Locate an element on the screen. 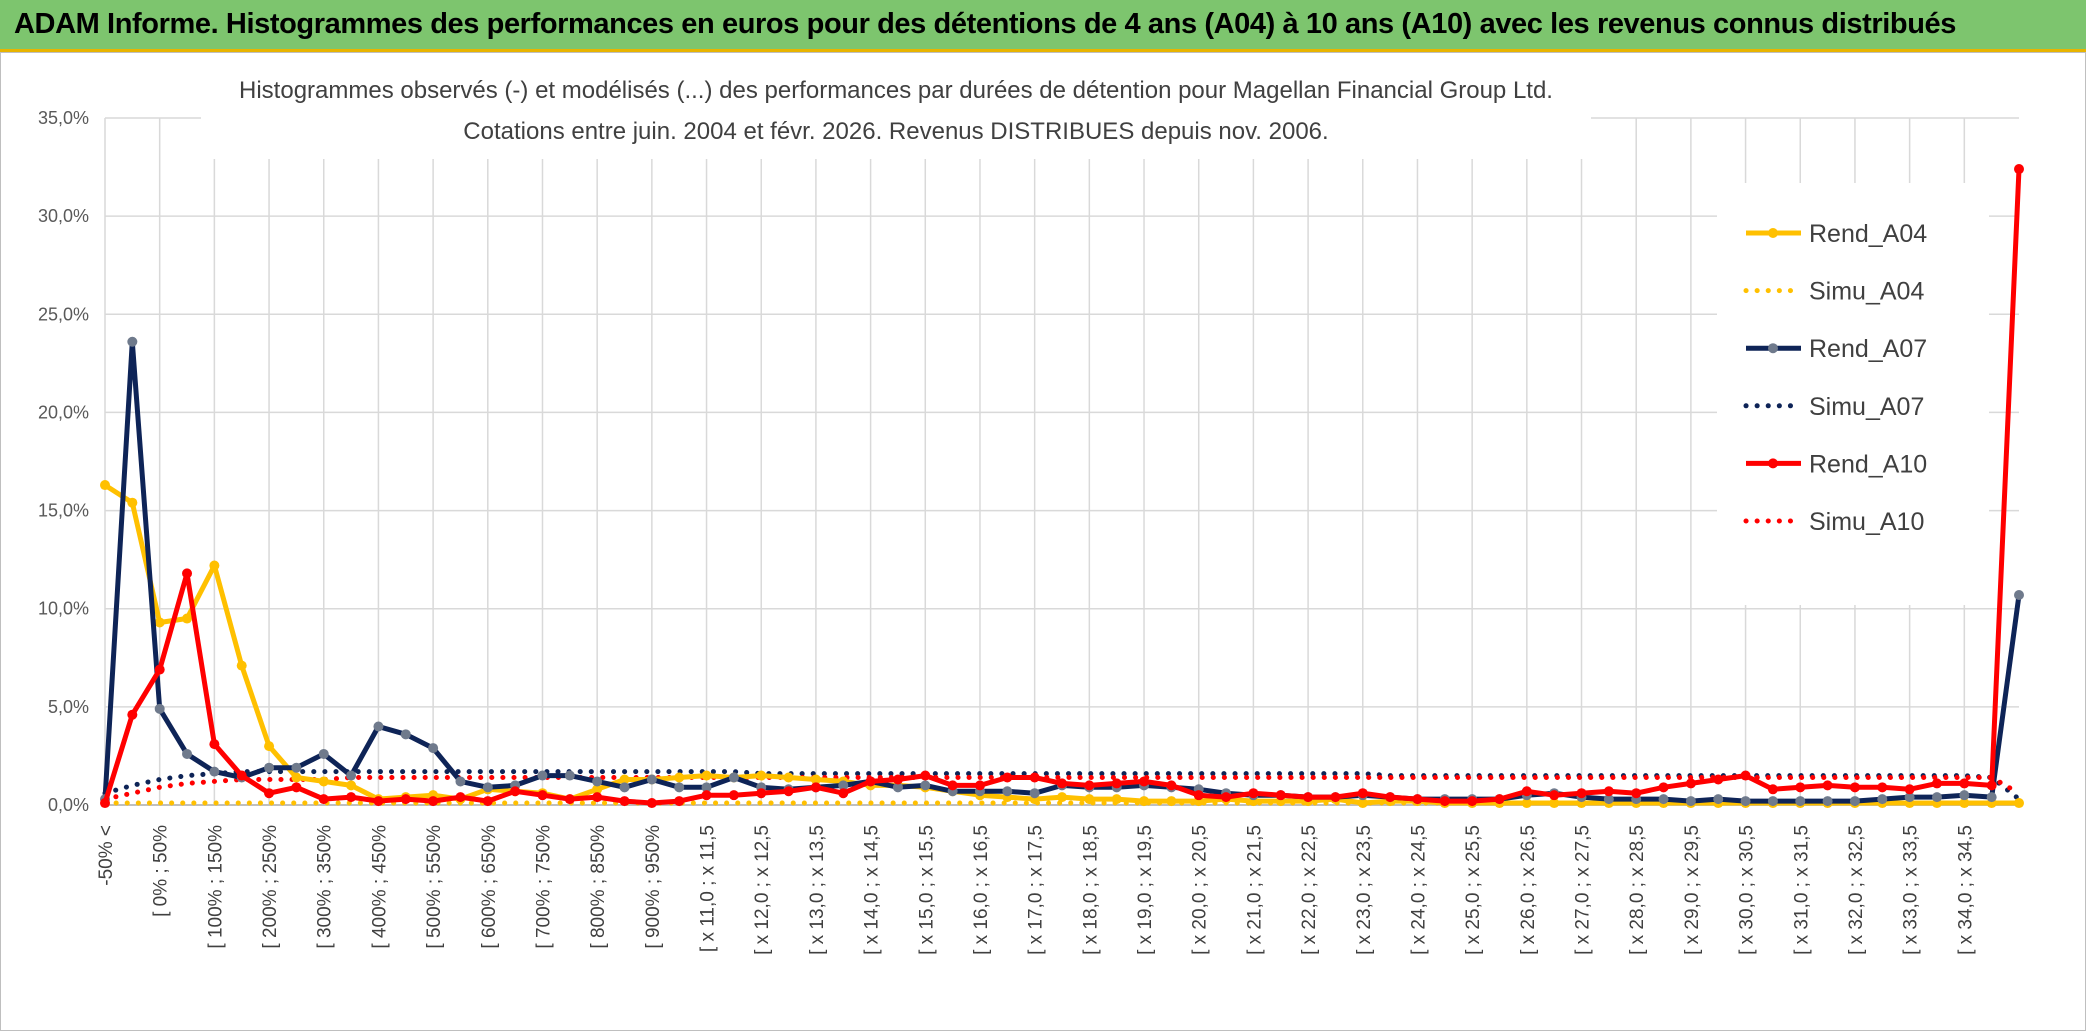 This screenshot has height=1031, width=2086. y-tick-label: 25,0% is located at coordinates (63, 314).